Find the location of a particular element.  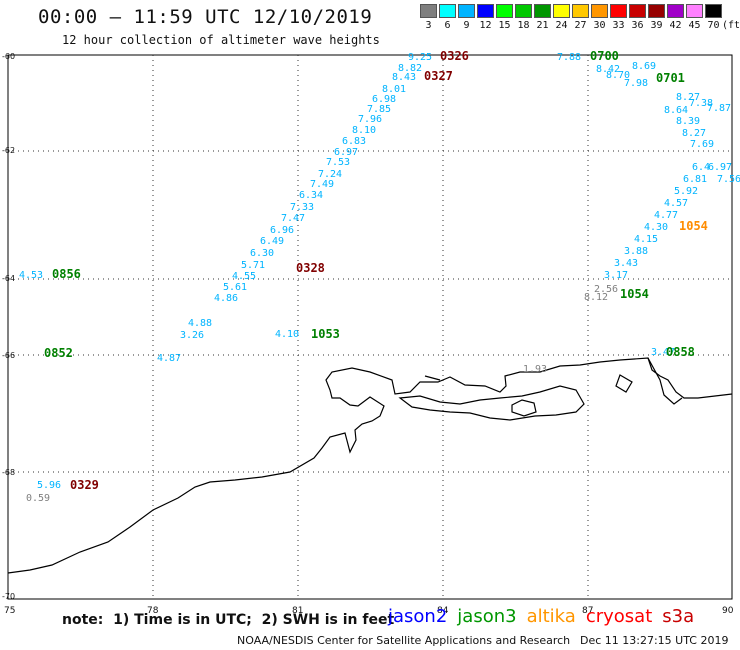

swh-label: 4.15 is located at coordinates (646, 239).